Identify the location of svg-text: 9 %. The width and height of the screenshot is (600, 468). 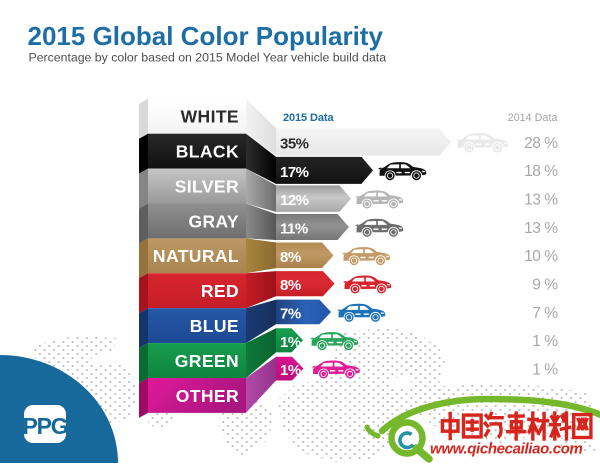
(545, 284).